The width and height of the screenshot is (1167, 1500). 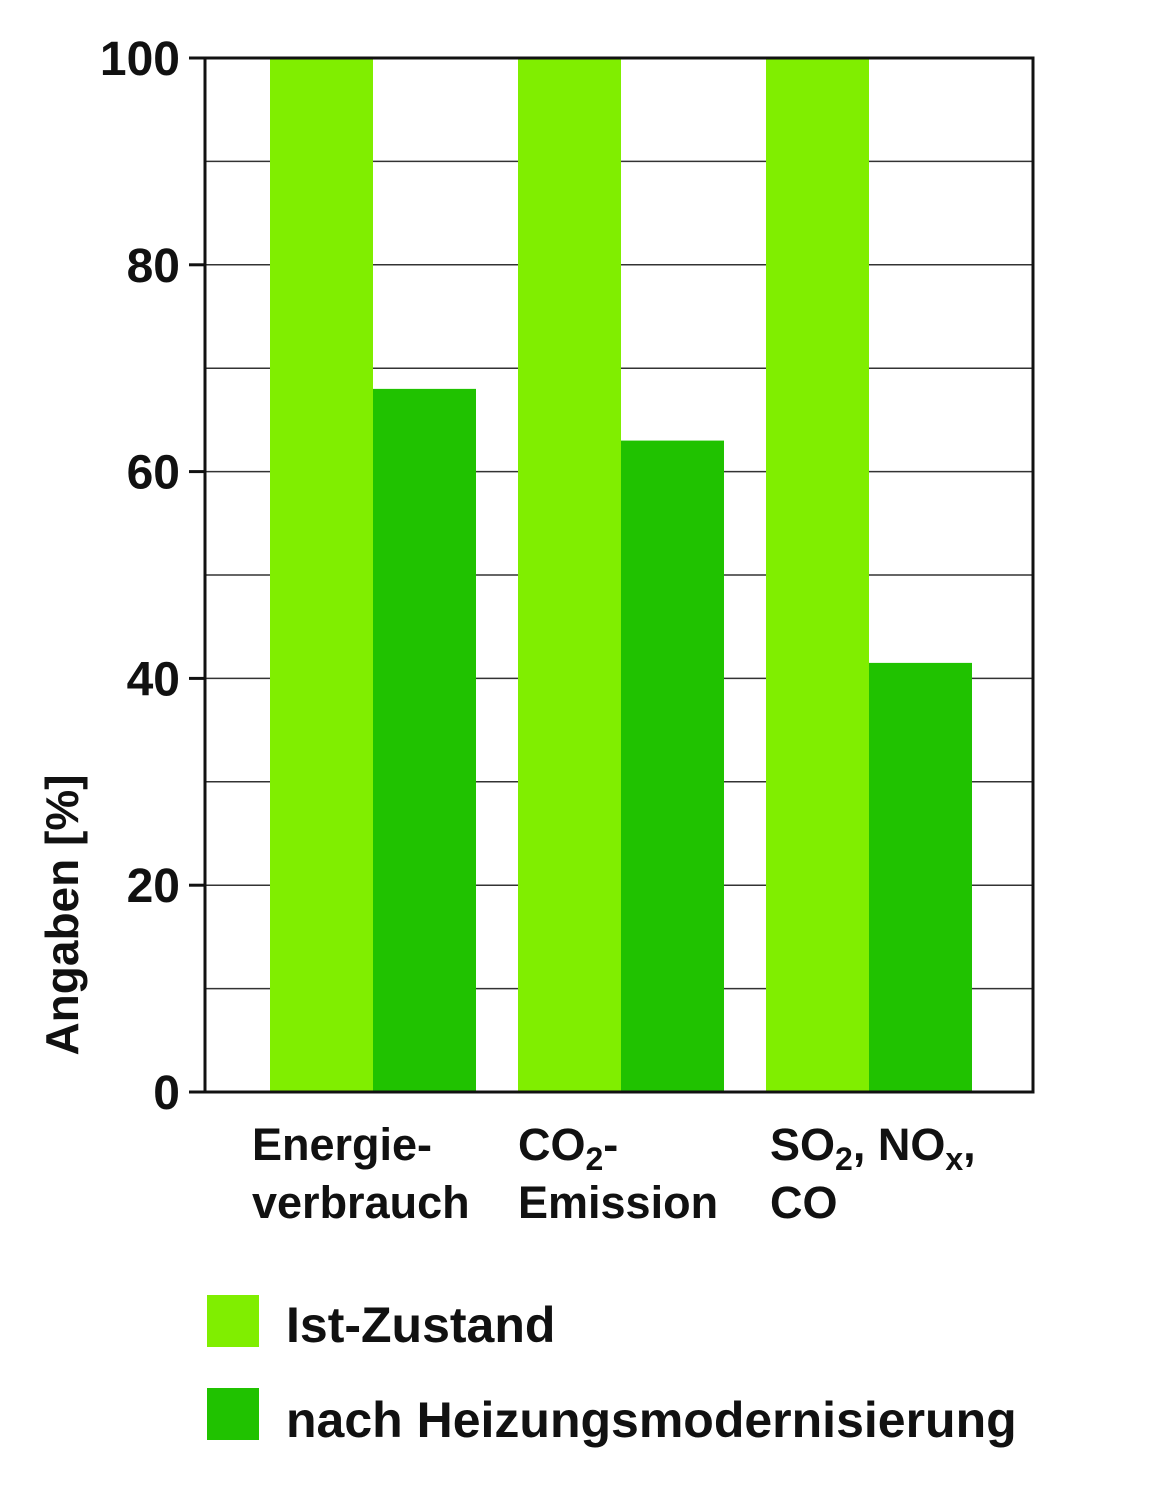 What do you see at coordinates (153, 886) in the screenshot?
I see `y-tick-label-20: 20` at bounding box center [153, 886].